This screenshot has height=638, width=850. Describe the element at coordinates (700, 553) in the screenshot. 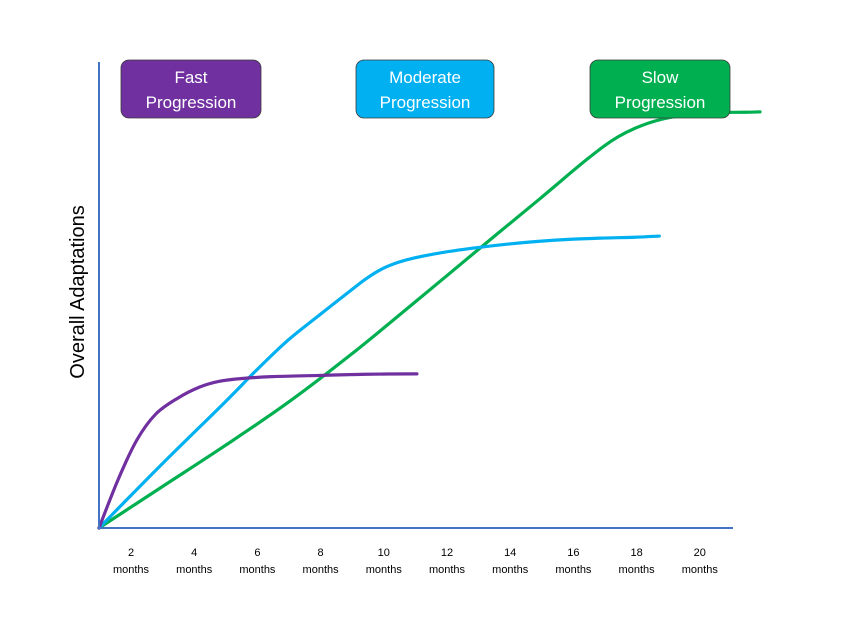

I see `x-tick-label-20: 20` at that location.